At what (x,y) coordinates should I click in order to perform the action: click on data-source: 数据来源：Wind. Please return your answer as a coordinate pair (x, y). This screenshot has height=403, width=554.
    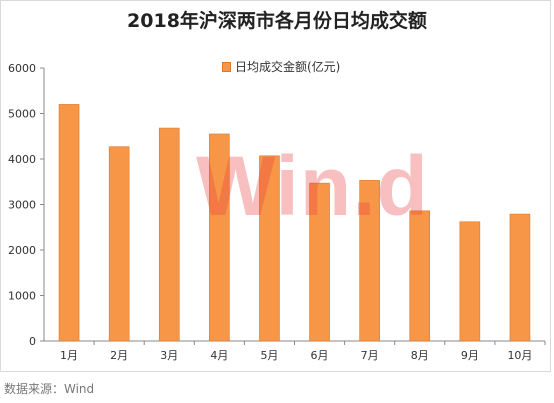
    Looking at the image, I should click on (49, 389).